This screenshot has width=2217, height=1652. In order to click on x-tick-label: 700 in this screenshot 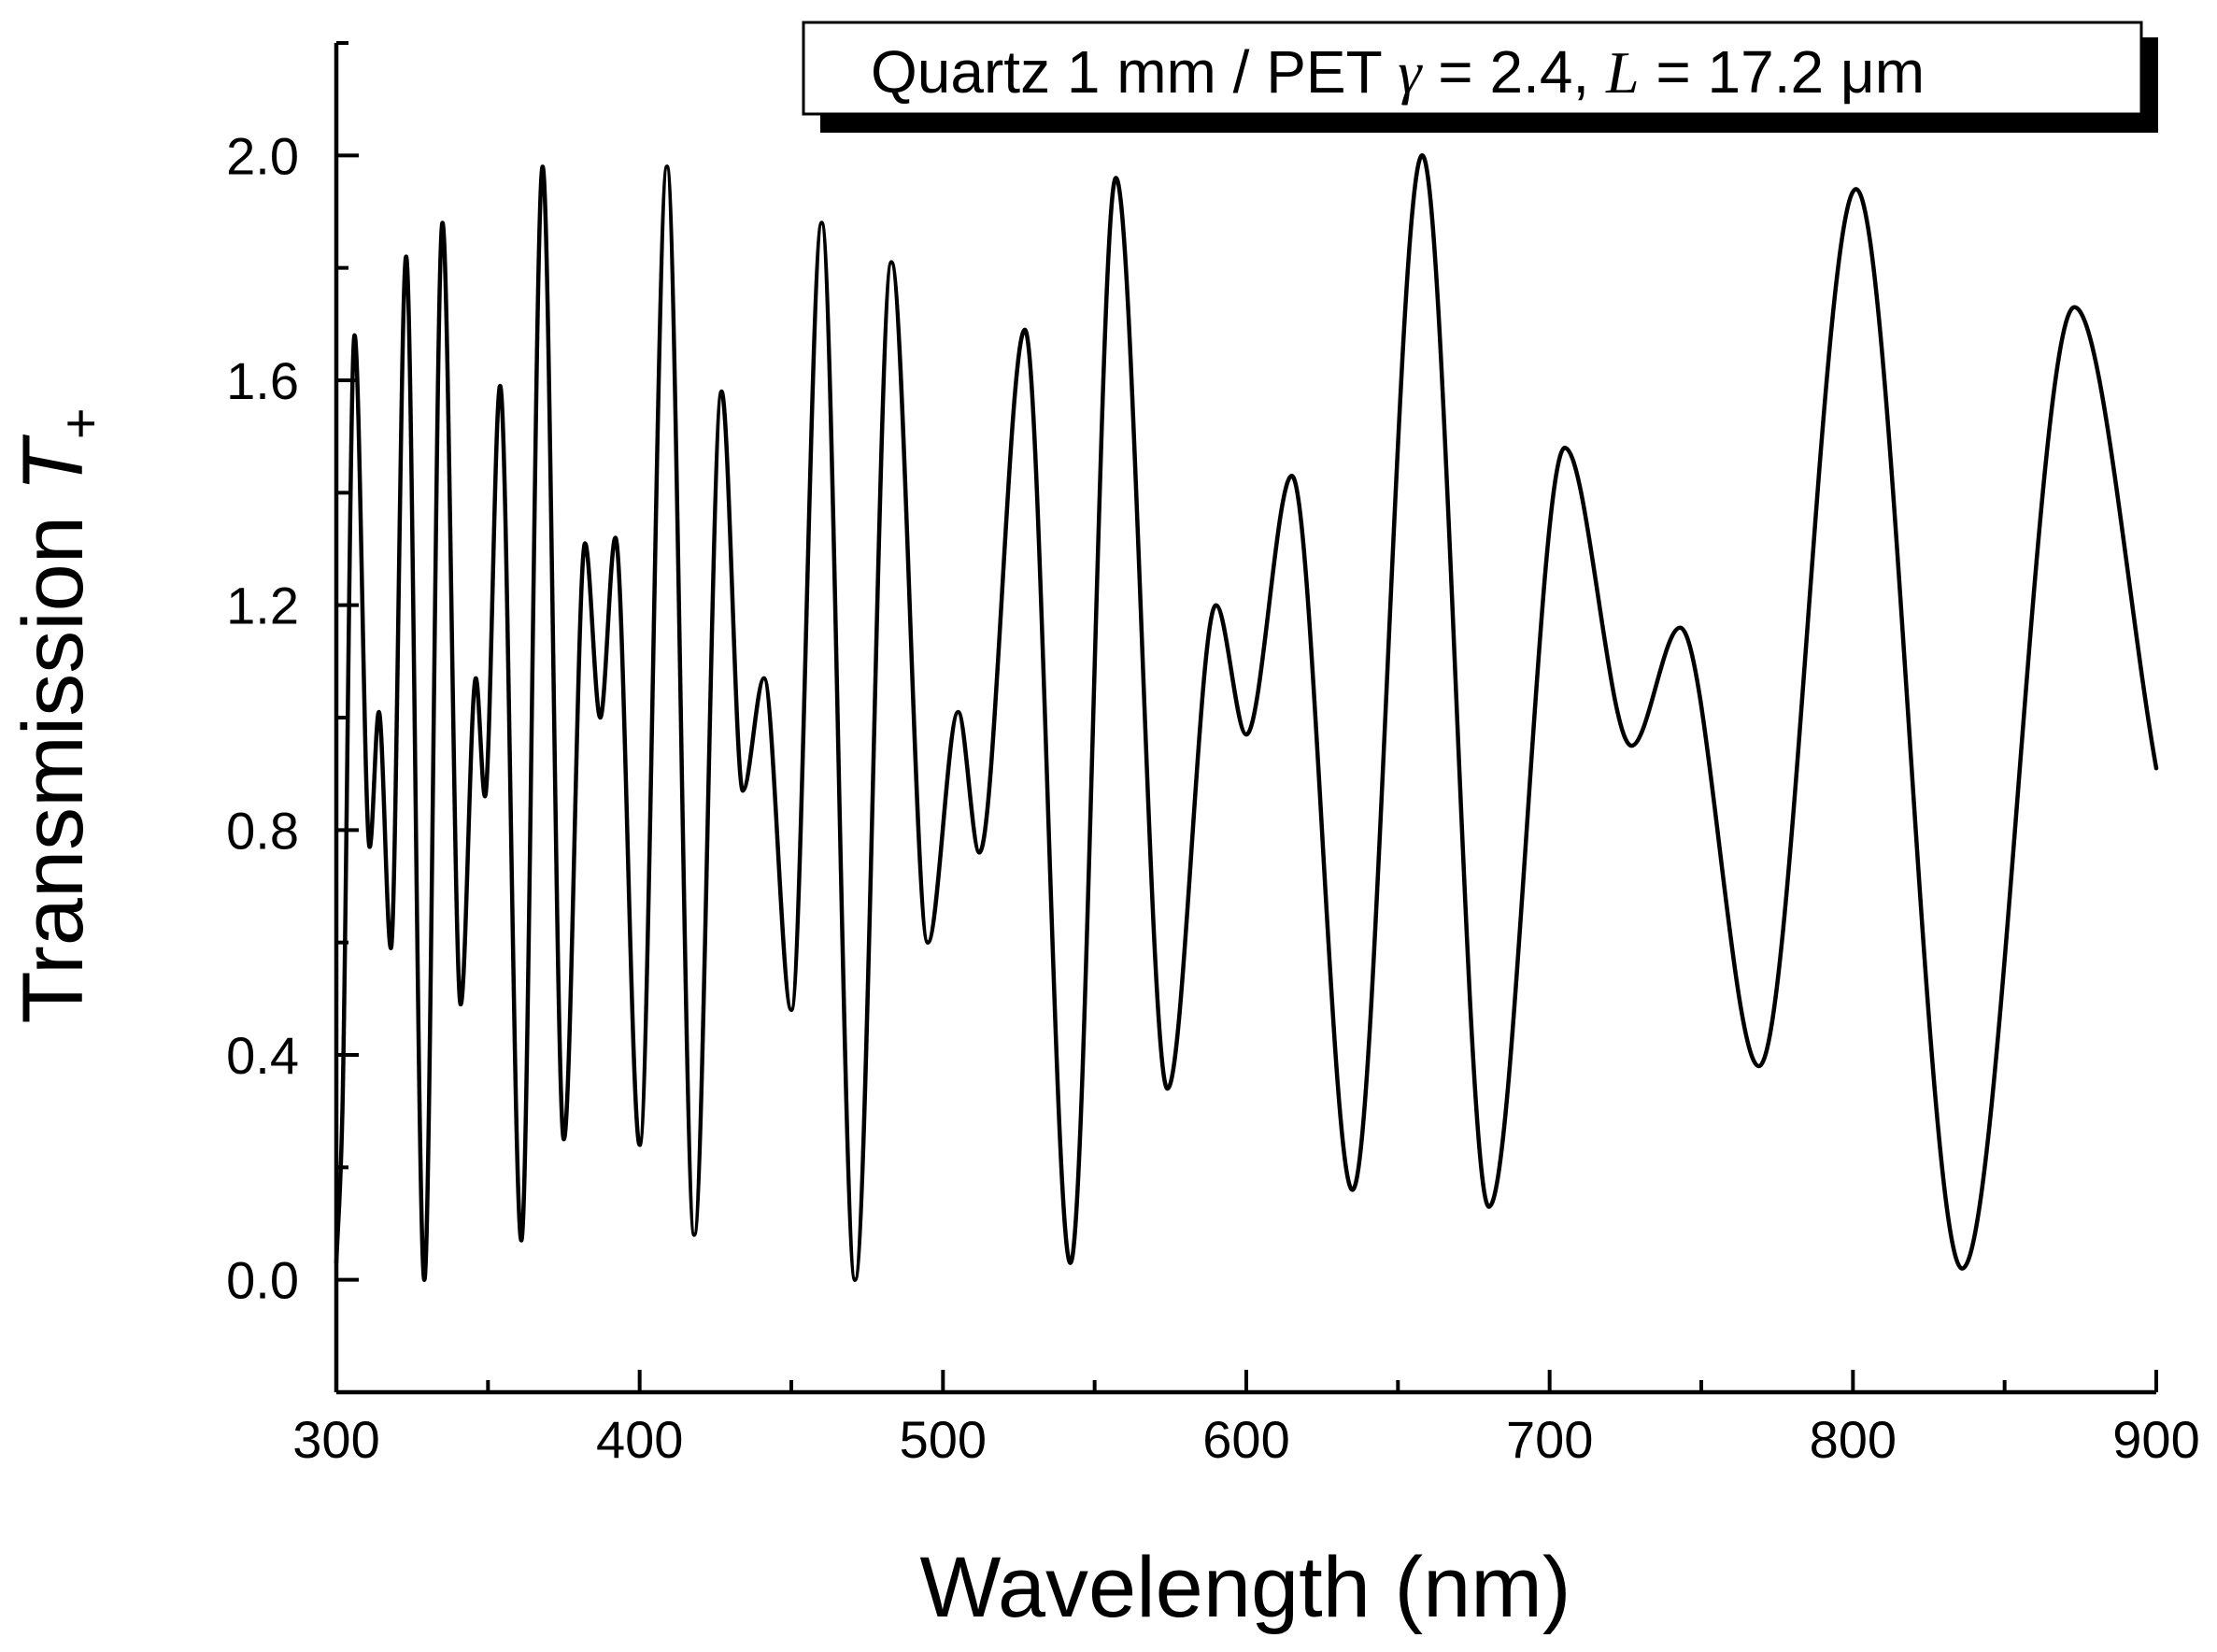, I will do `click(1549, 1440)`.